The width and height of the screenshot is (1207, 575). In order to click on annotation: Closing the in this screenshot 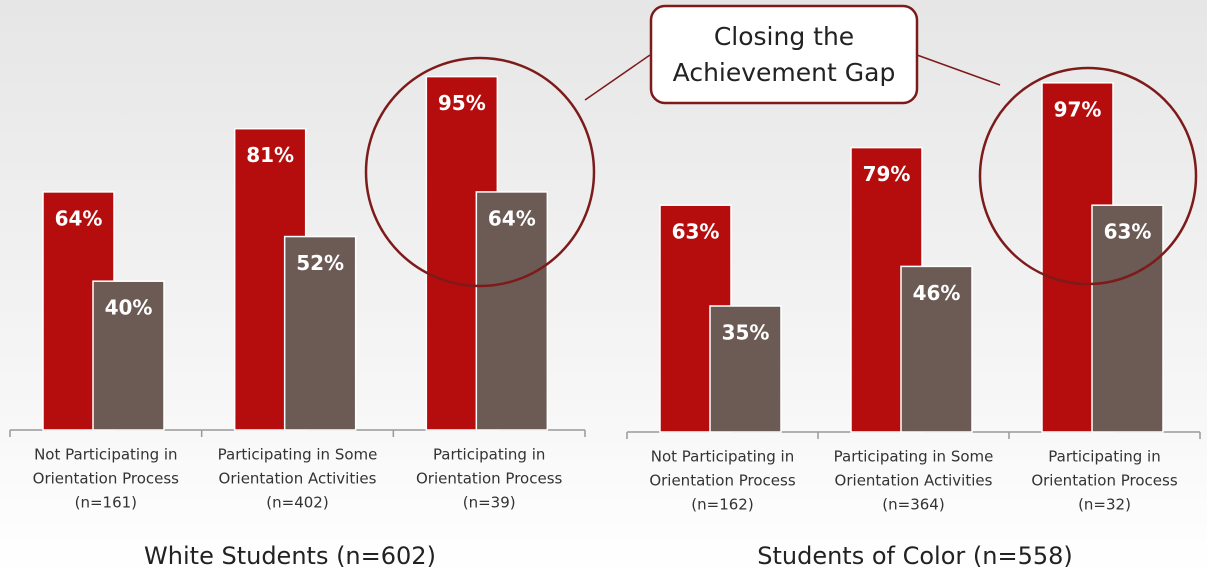, I will do `click(784, 36)`.